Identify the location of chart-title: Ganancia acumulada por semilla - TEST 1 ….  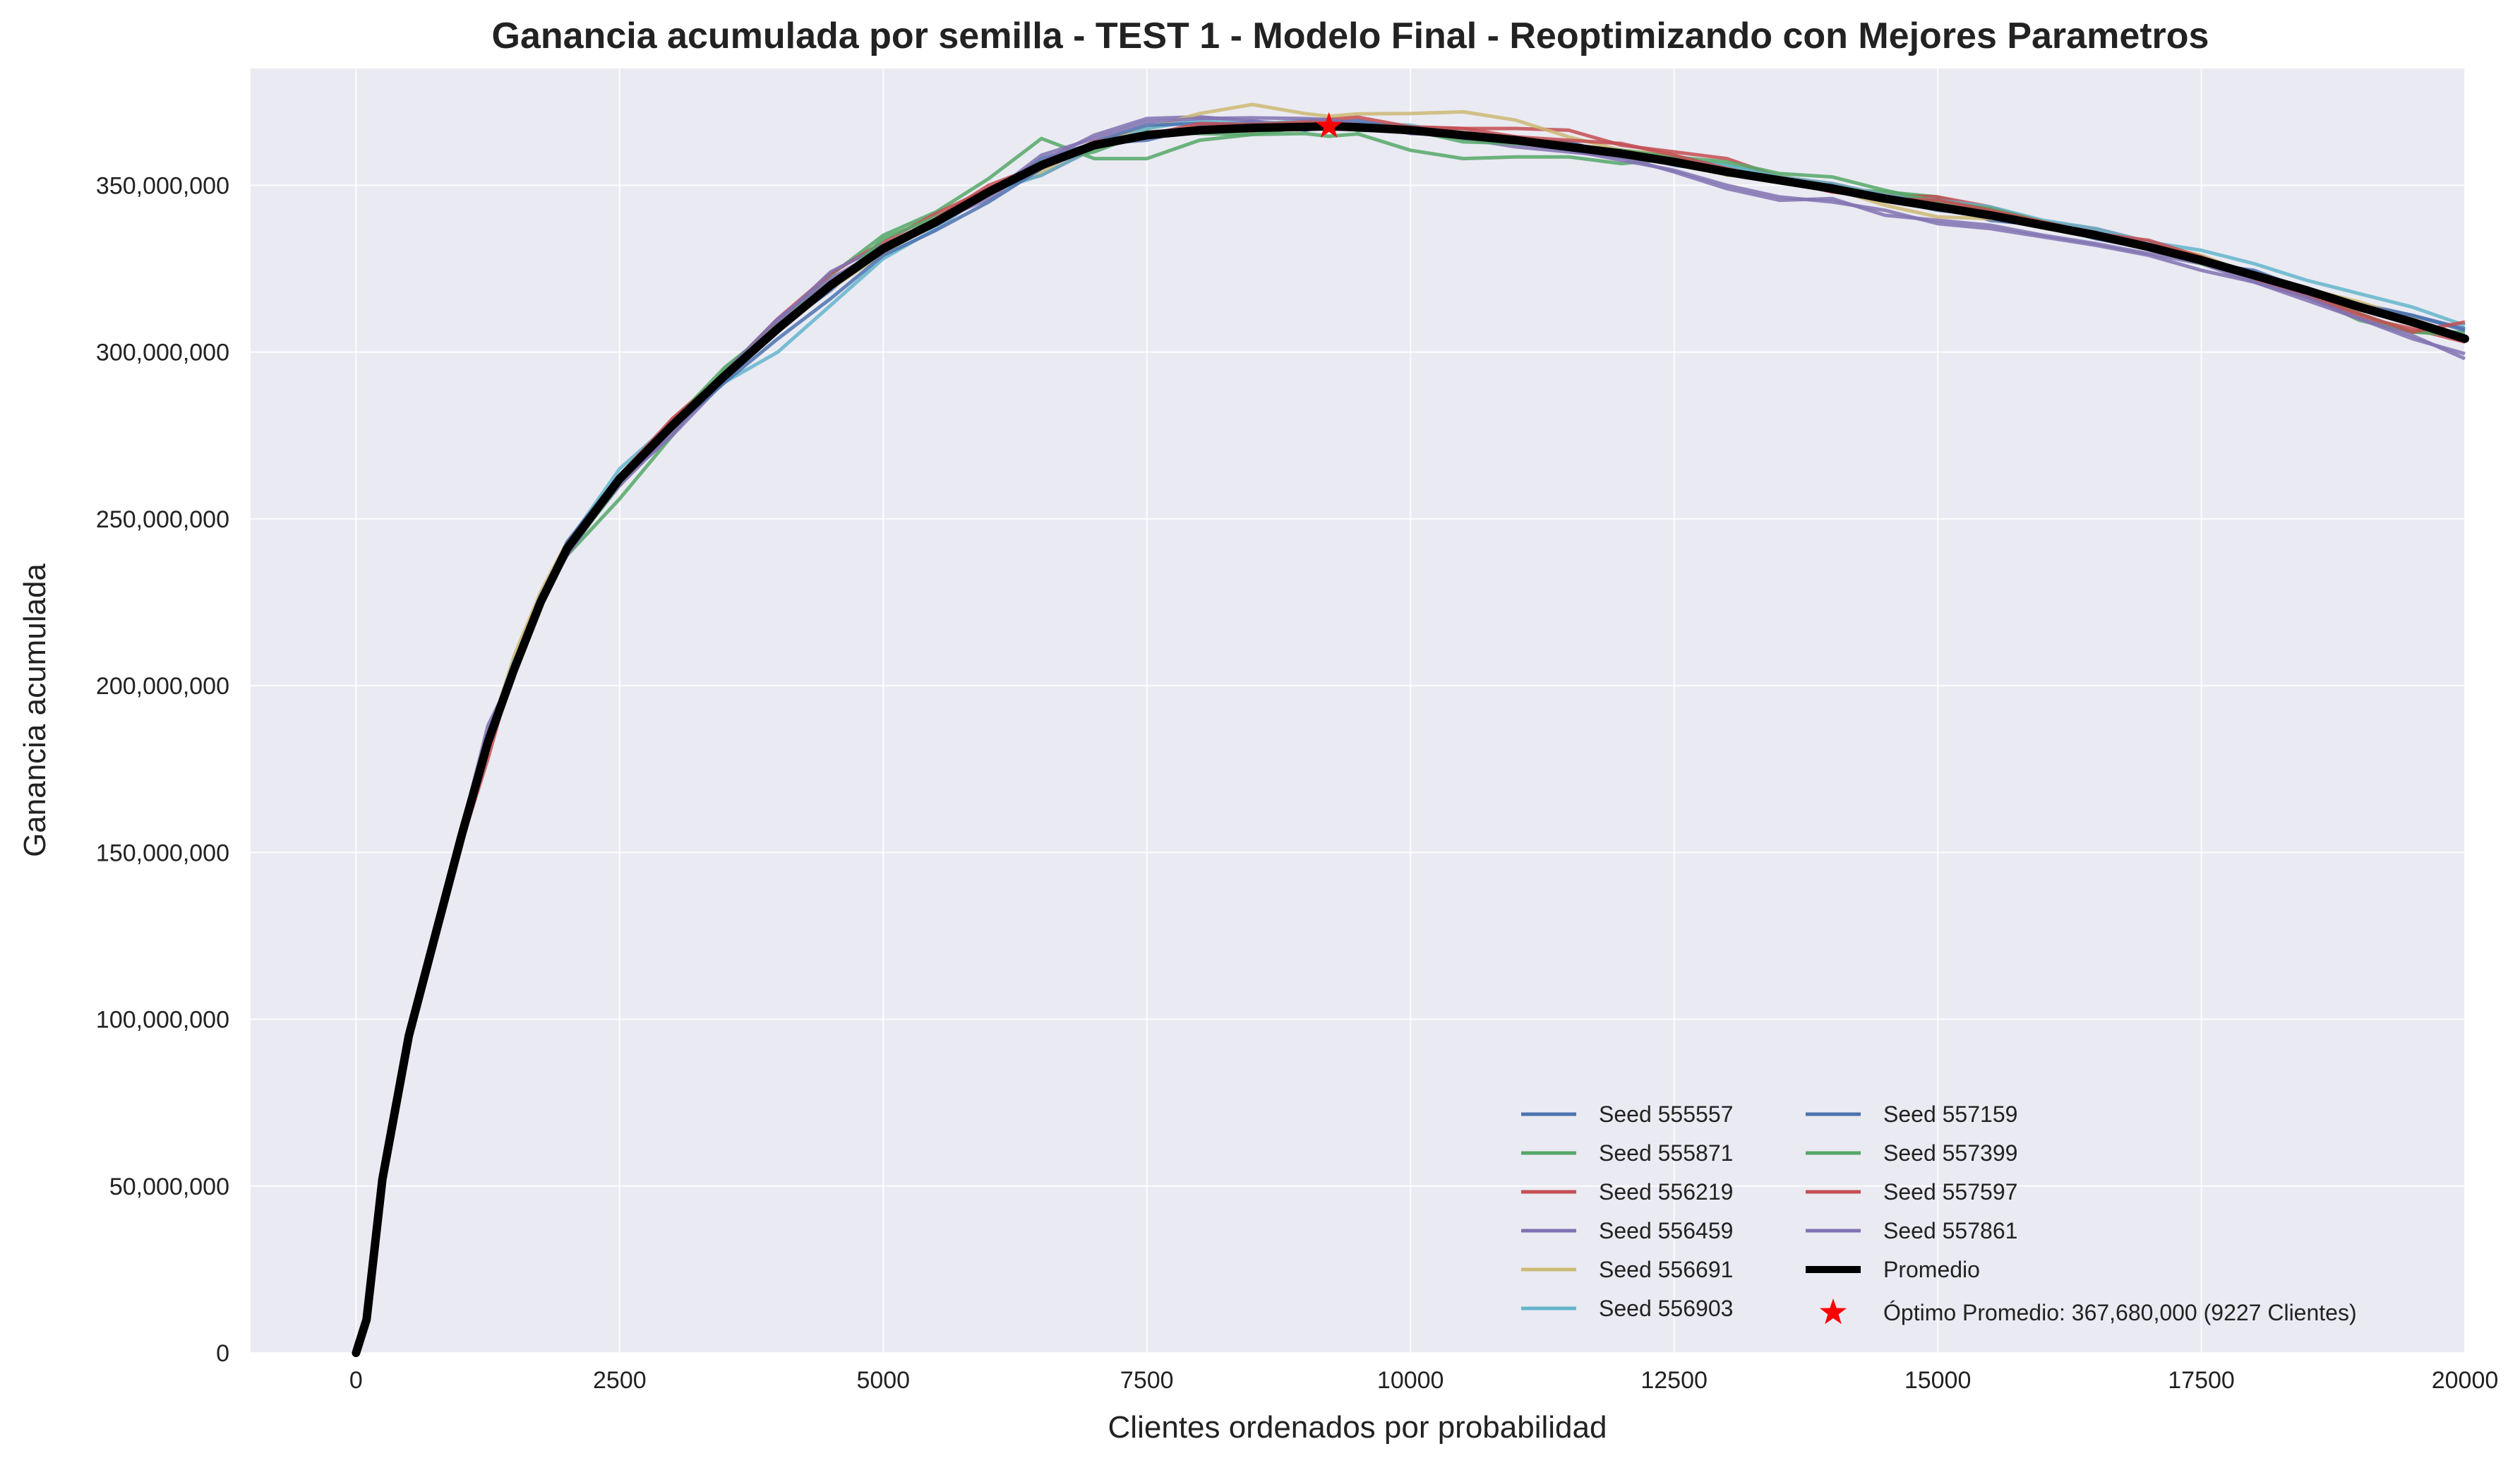
(1351, 36).